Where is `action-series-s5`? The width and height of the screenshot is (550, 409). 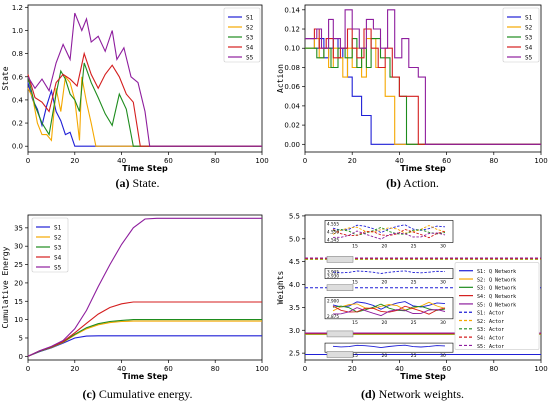 action-series-s5 is located at coordinates (423, 77).